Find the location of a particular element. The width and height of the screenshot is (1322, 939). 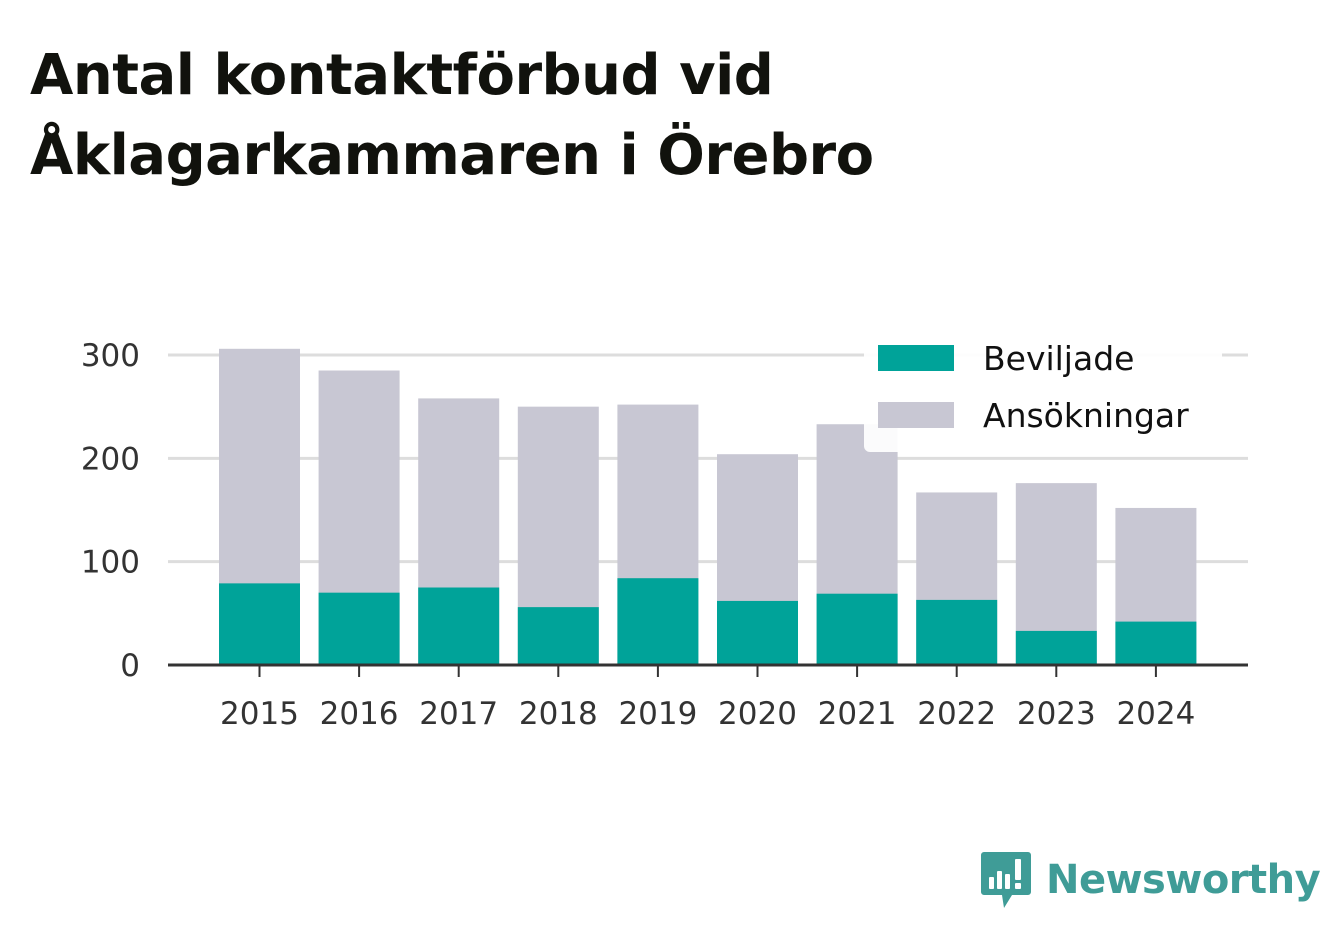

y-tick-label: 300 is located at coordinates (110, 356).